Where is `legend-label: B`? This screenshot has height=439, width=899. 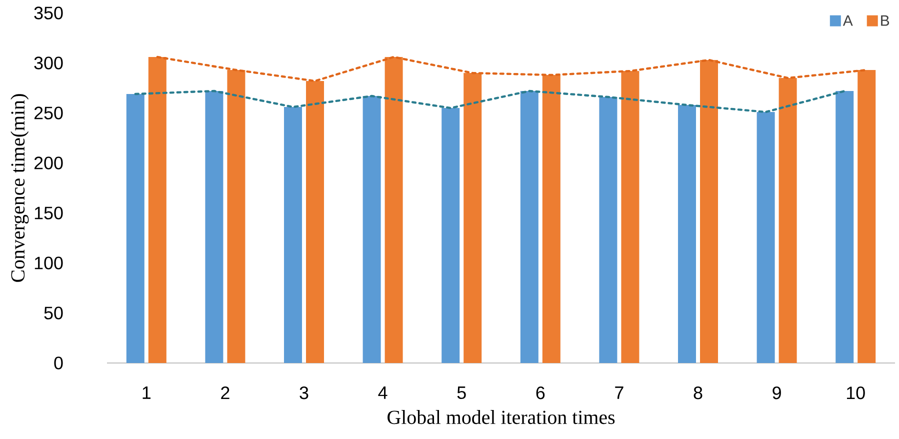 legend-label: B is located at coordinates (885, 20).